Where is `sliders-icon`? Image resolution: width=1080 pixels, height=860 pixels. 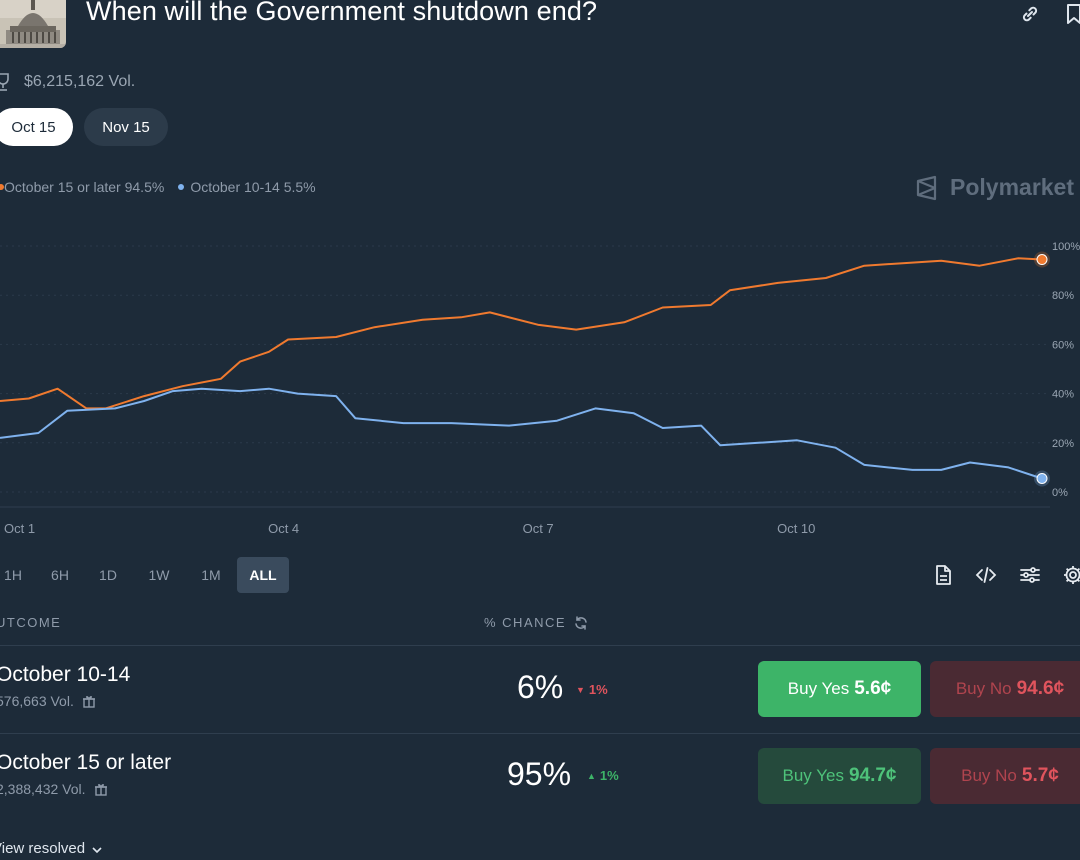
sliders-icon is located at coordinates (1030, 575).